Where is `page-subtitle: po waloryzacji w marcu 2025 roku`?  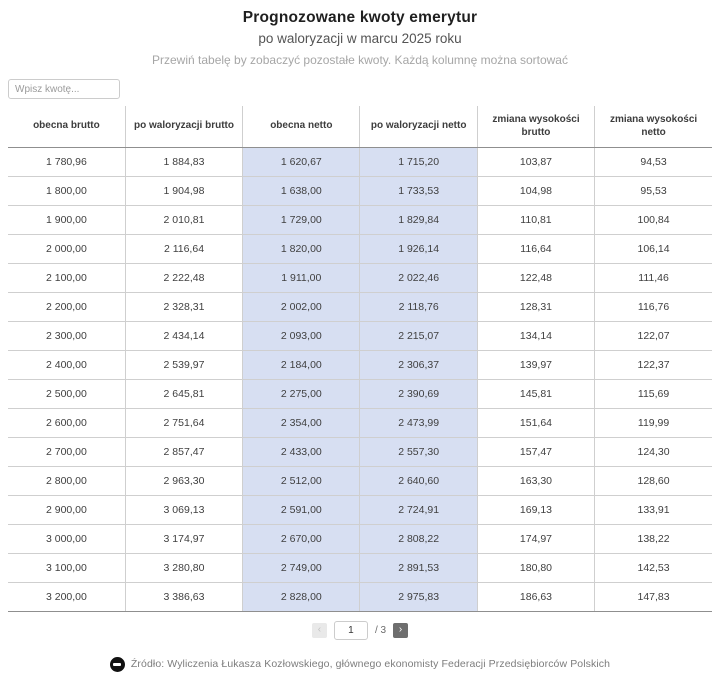
page-subtitle: po waloryzacji w marcu 2025 roku is located at coordinates (360, 39).